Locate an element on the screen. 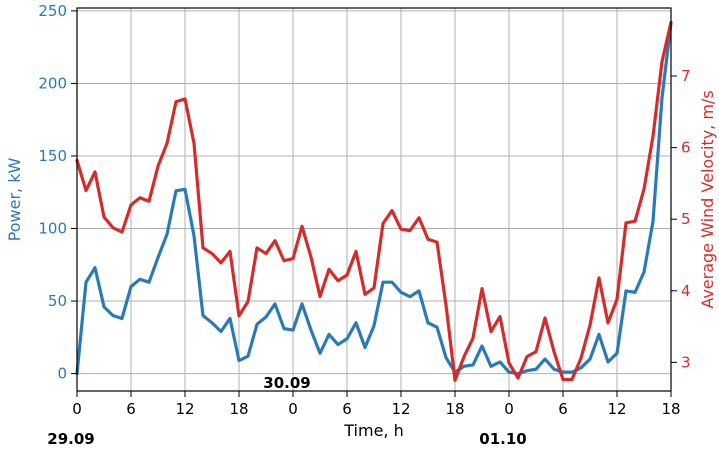 The height and width of the screenshot is (450, 719). y-left-tick-label: 150 is located at coordinates (52, 156).